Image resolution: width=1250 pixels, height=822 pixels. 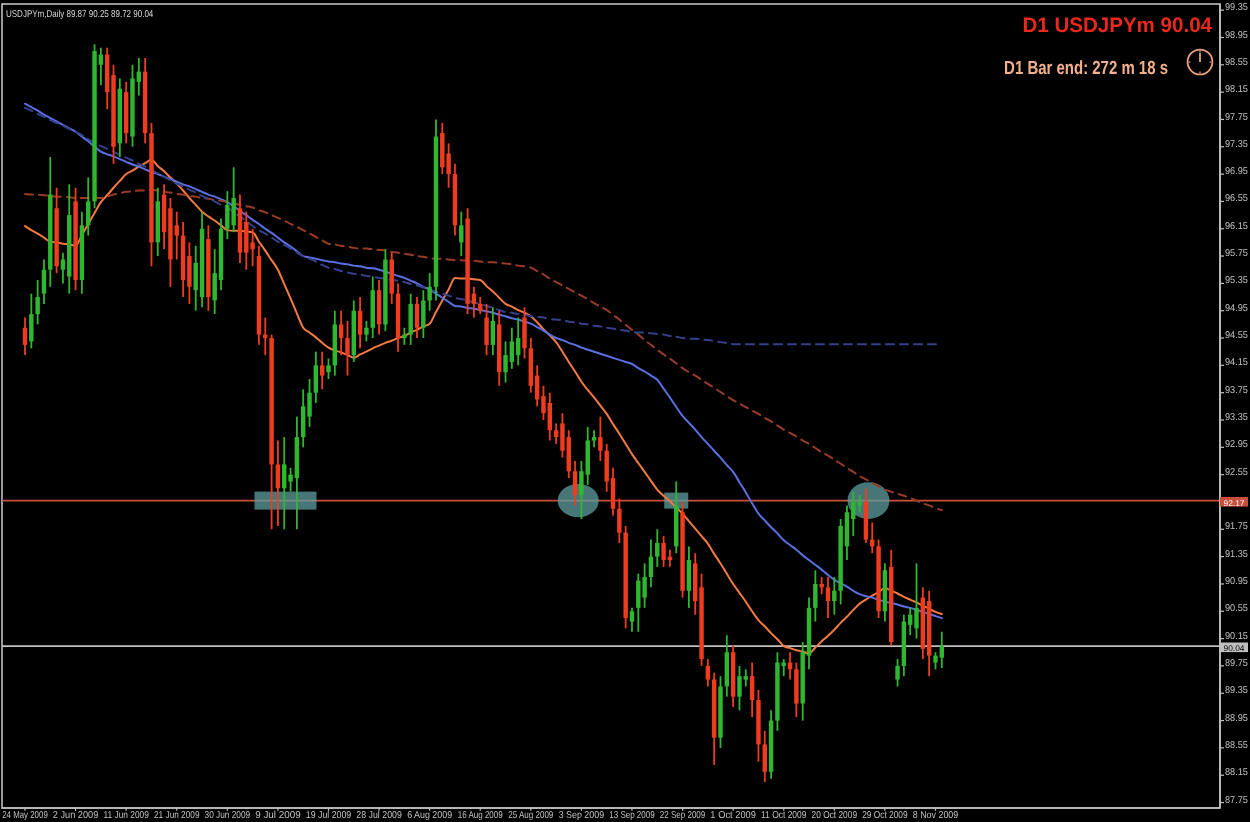 I want to click on text: D1 Bar end: 272 m 18 s, so click(x=1086, y=67).